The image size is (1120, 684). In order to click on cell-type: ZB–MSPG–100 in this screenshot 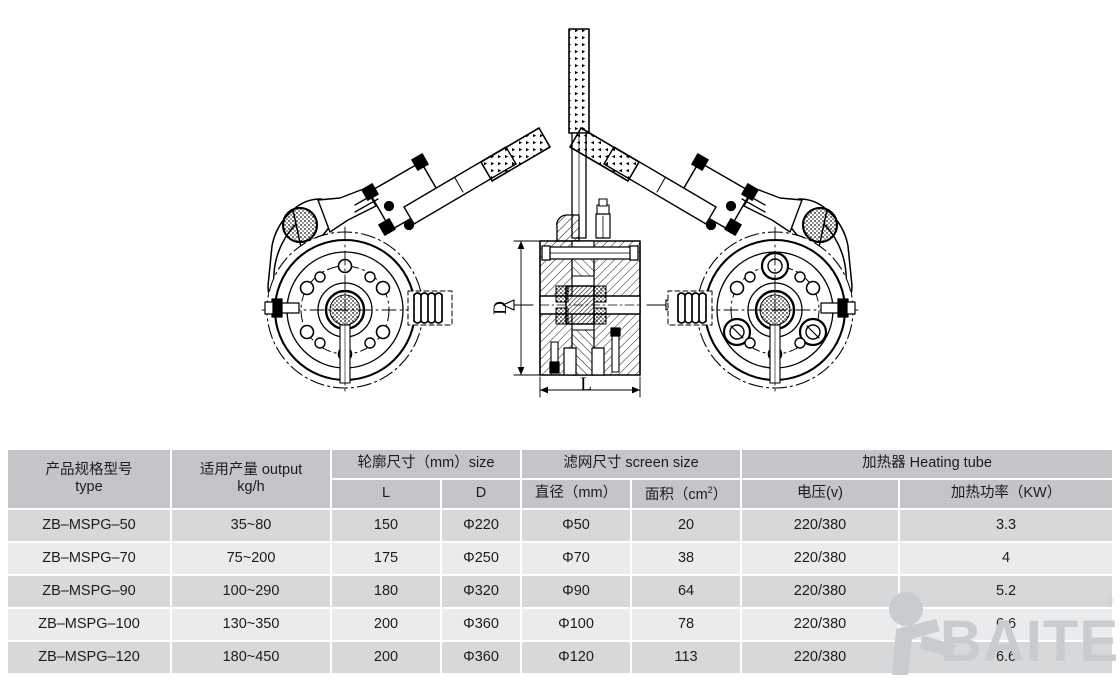, I will do `click(90, 625)`.